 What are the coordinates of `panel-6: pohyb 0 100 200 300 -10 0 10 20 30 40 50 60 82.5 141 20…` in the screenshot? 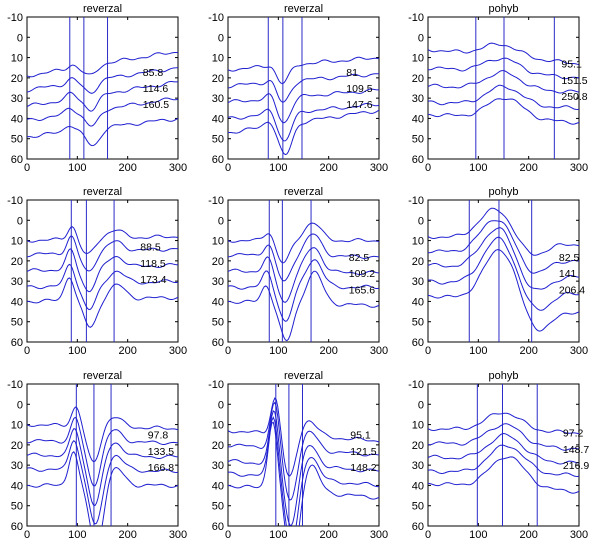 It's located at (498, 271).